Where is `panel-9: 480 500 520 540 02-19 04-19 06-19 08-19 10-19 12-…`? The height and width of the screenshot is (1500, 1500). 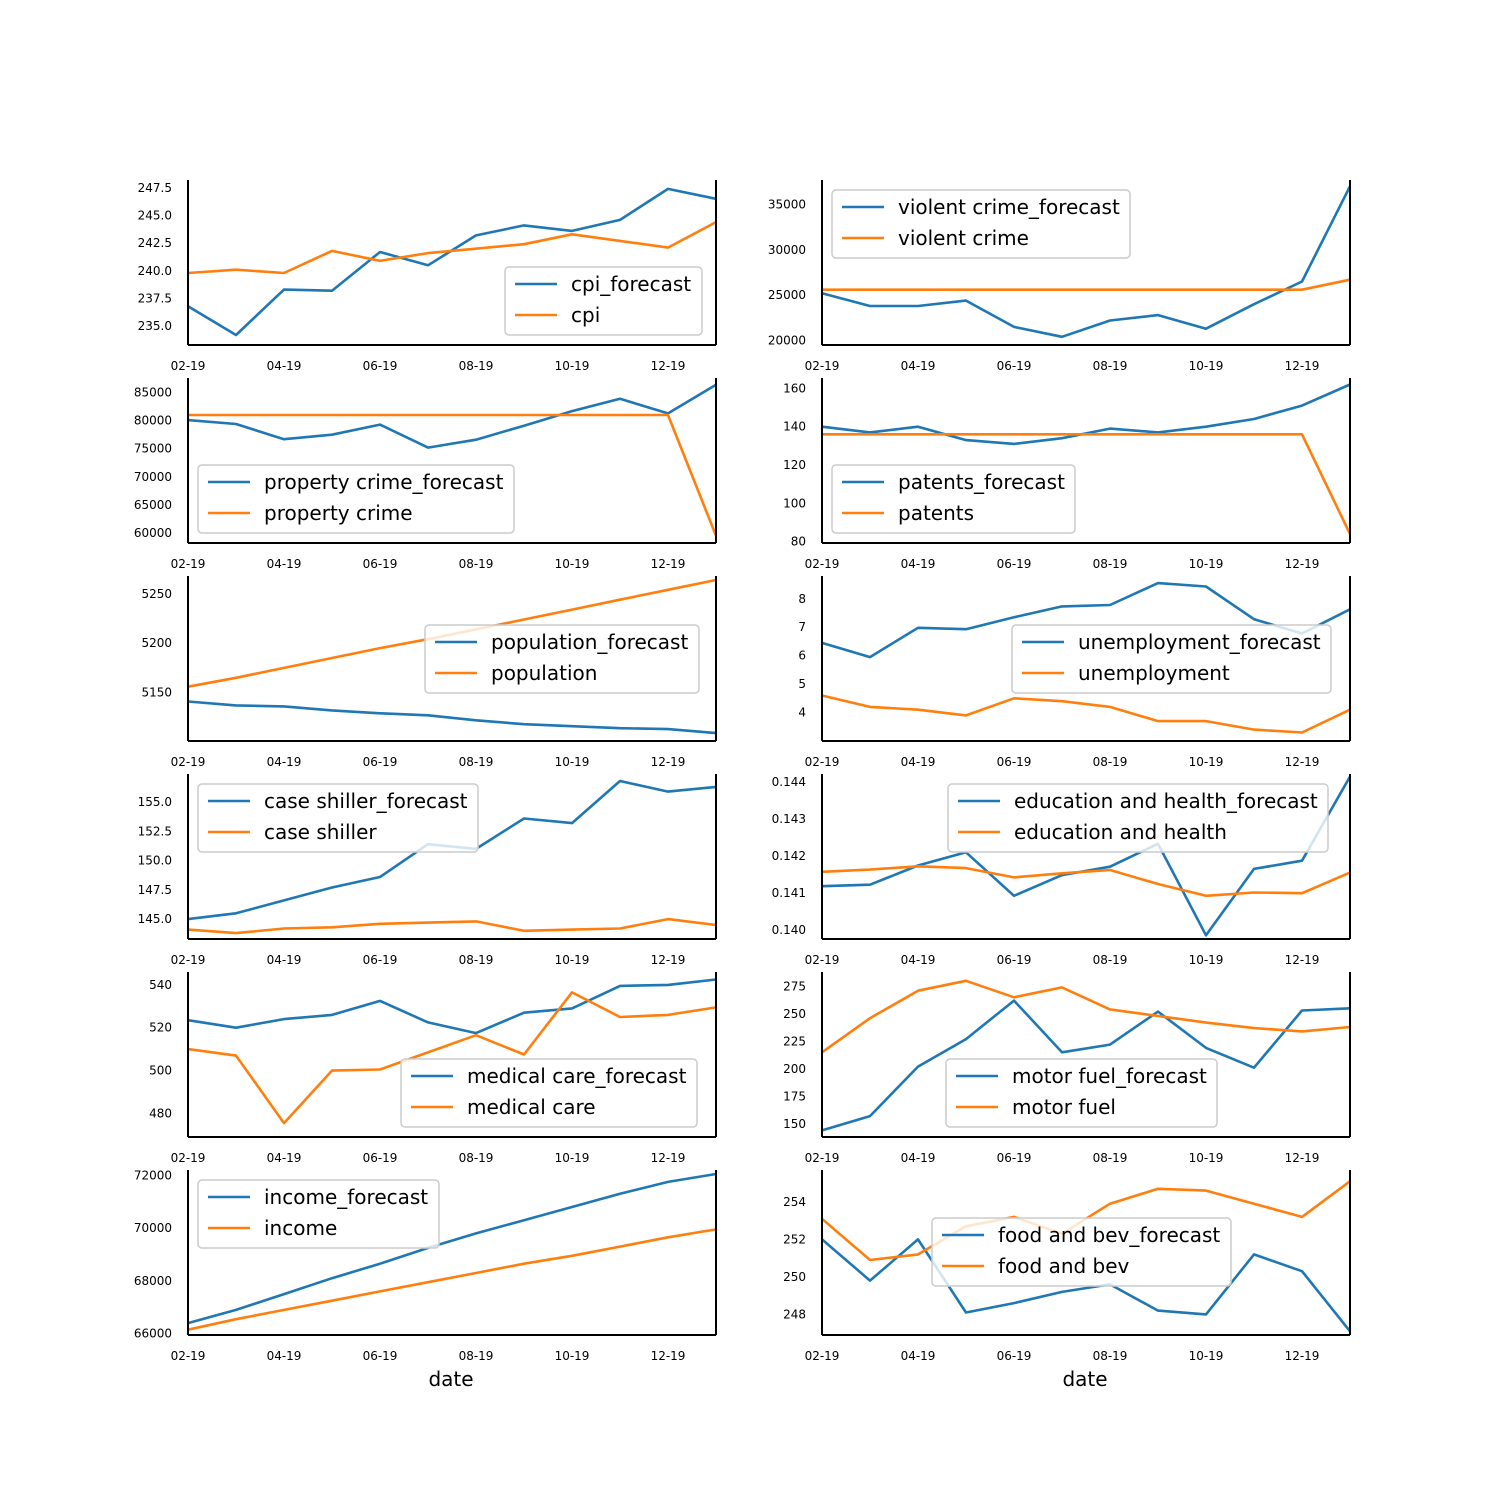 panel-9: 480 500 520 540 02-19 04-19 06-19 08-19 10-19 12-… is located at coordinates (433, 1068).